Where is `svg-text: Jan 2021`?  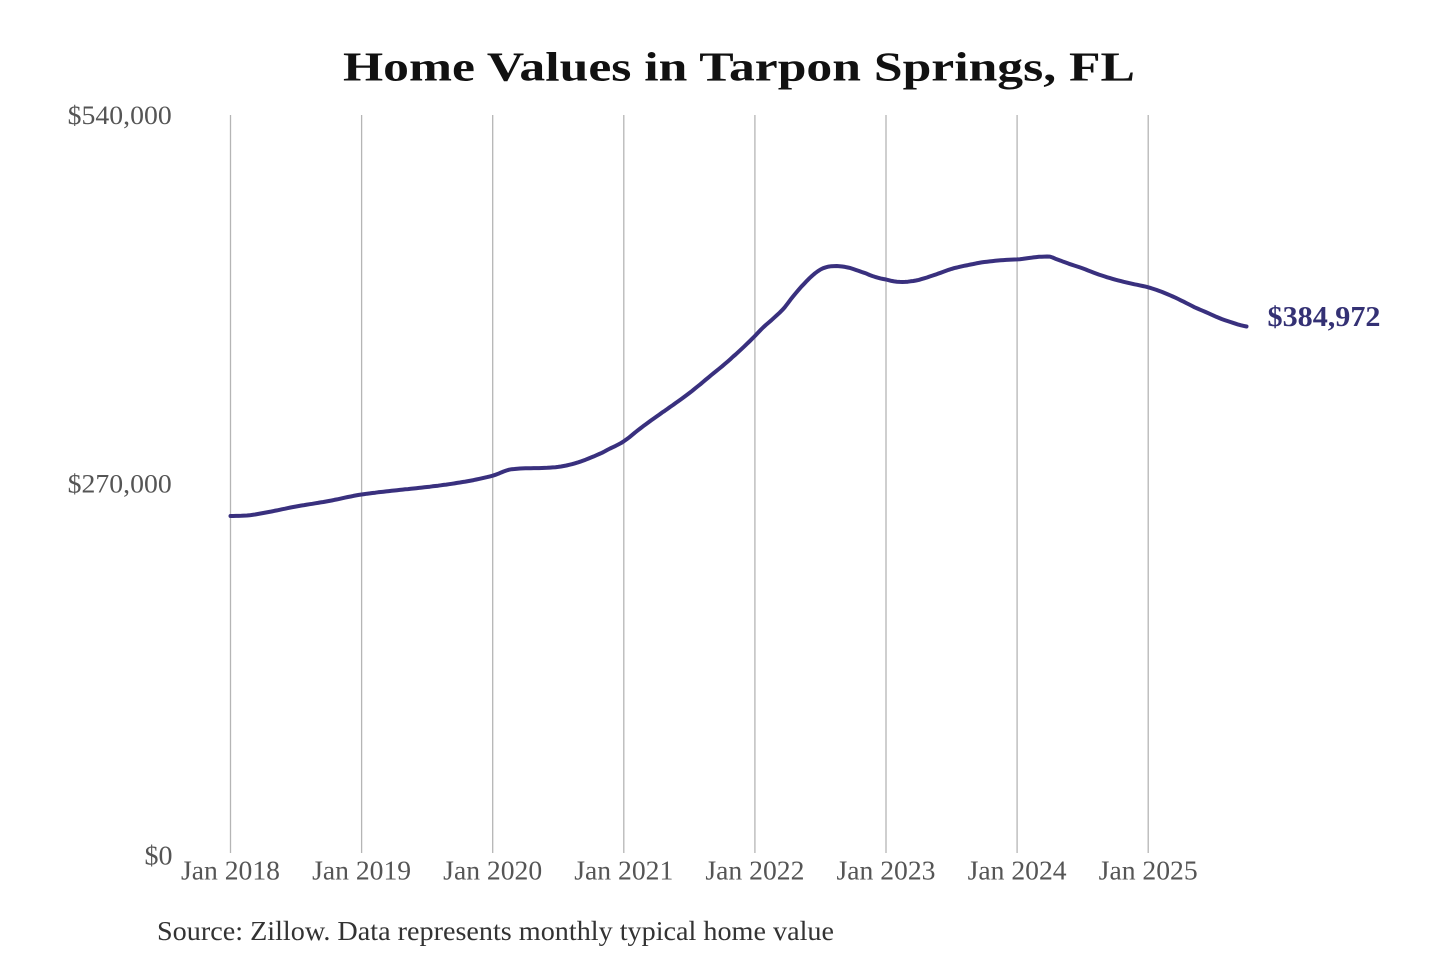 svg-text: Jan 2021 is located at coordinates (623, 870).